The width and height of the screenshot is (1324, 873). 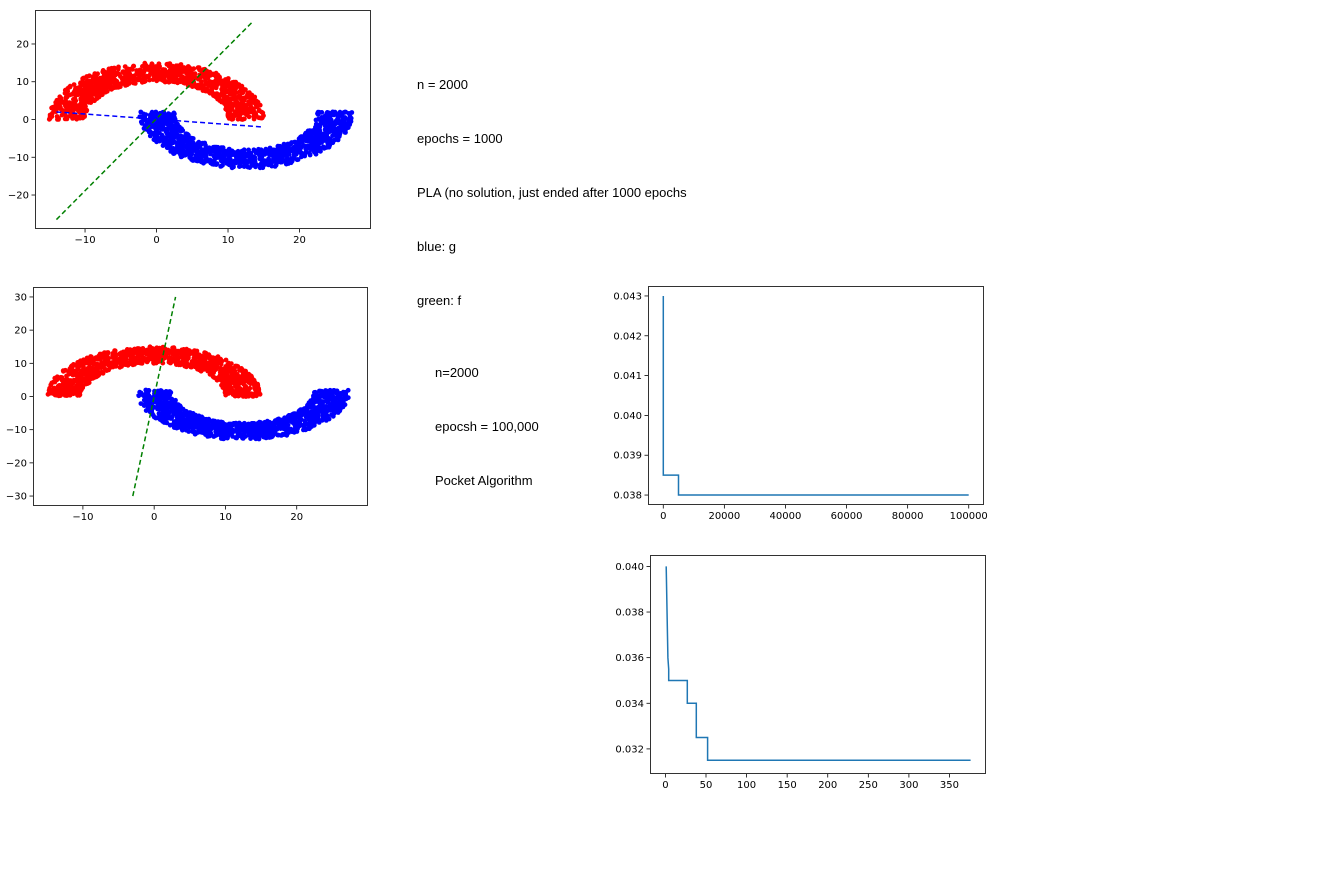 What do you see at coordinates (969, 516) in the screenshot?
I see `x-tick-label: 100000` at bounding box center [969, 516].